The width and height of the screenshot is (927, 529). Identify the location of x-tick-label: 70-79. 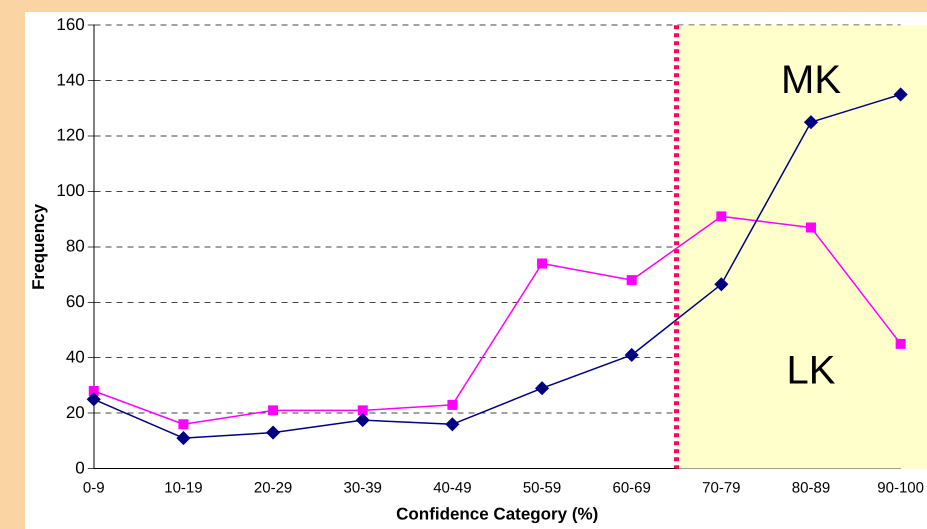
(721, 488).